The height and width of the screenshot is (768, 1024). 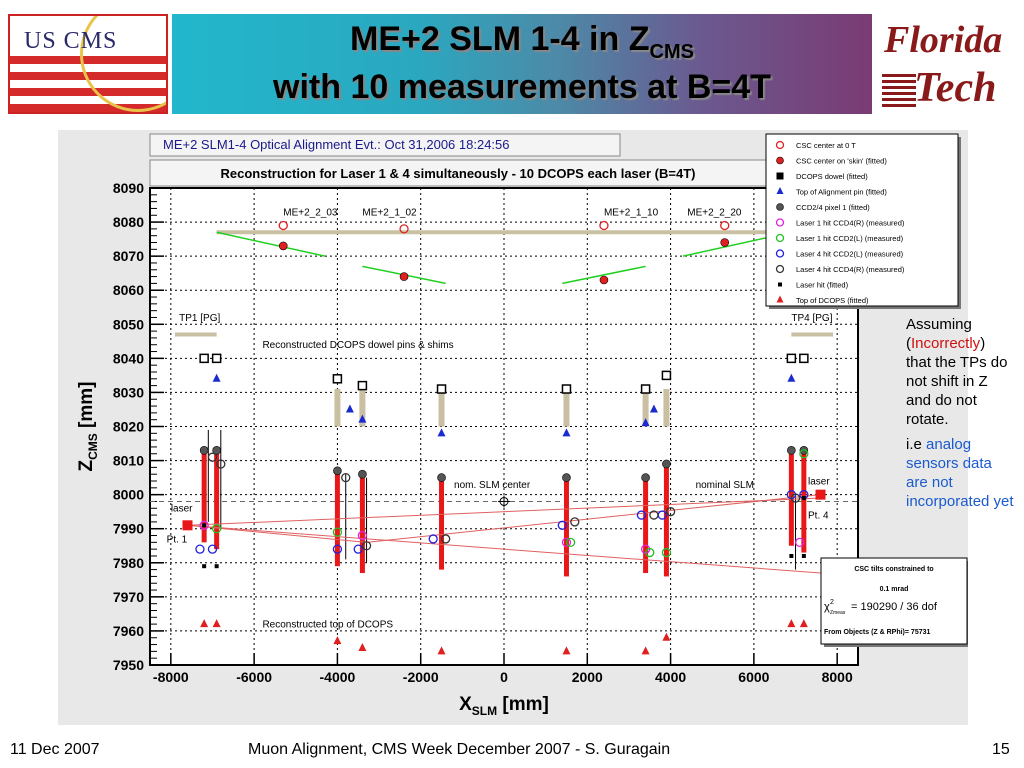 I want to click on y-tick-label: 7970, so click(x=128, y=597).